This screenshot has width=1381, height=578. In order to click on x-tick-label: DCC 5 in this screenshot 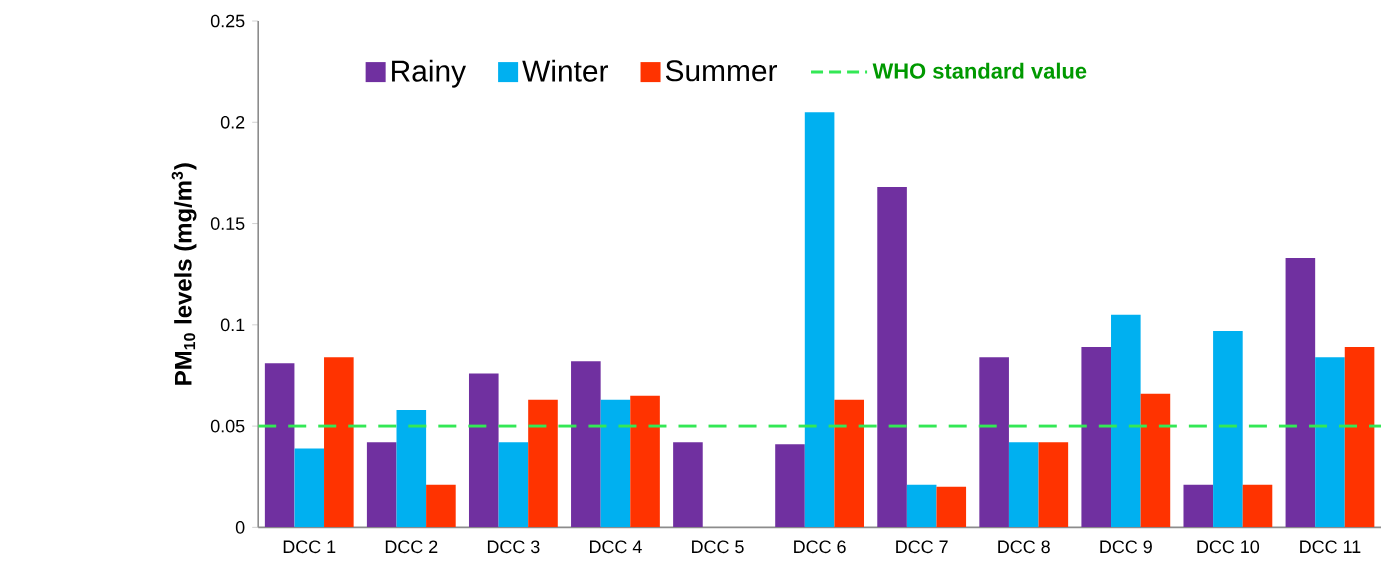, I will do `click(718, 546)`.